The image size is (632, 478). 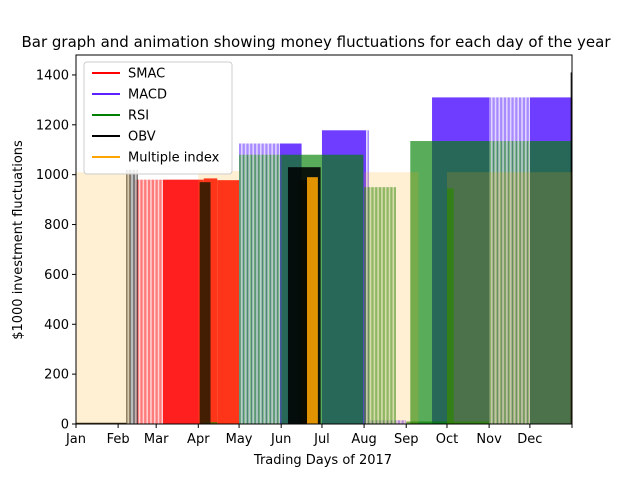 What do you see at coordinates (489, 439) in the screenshot?
I see `x-tick-label: Nov` at bounding box center [489, 439].